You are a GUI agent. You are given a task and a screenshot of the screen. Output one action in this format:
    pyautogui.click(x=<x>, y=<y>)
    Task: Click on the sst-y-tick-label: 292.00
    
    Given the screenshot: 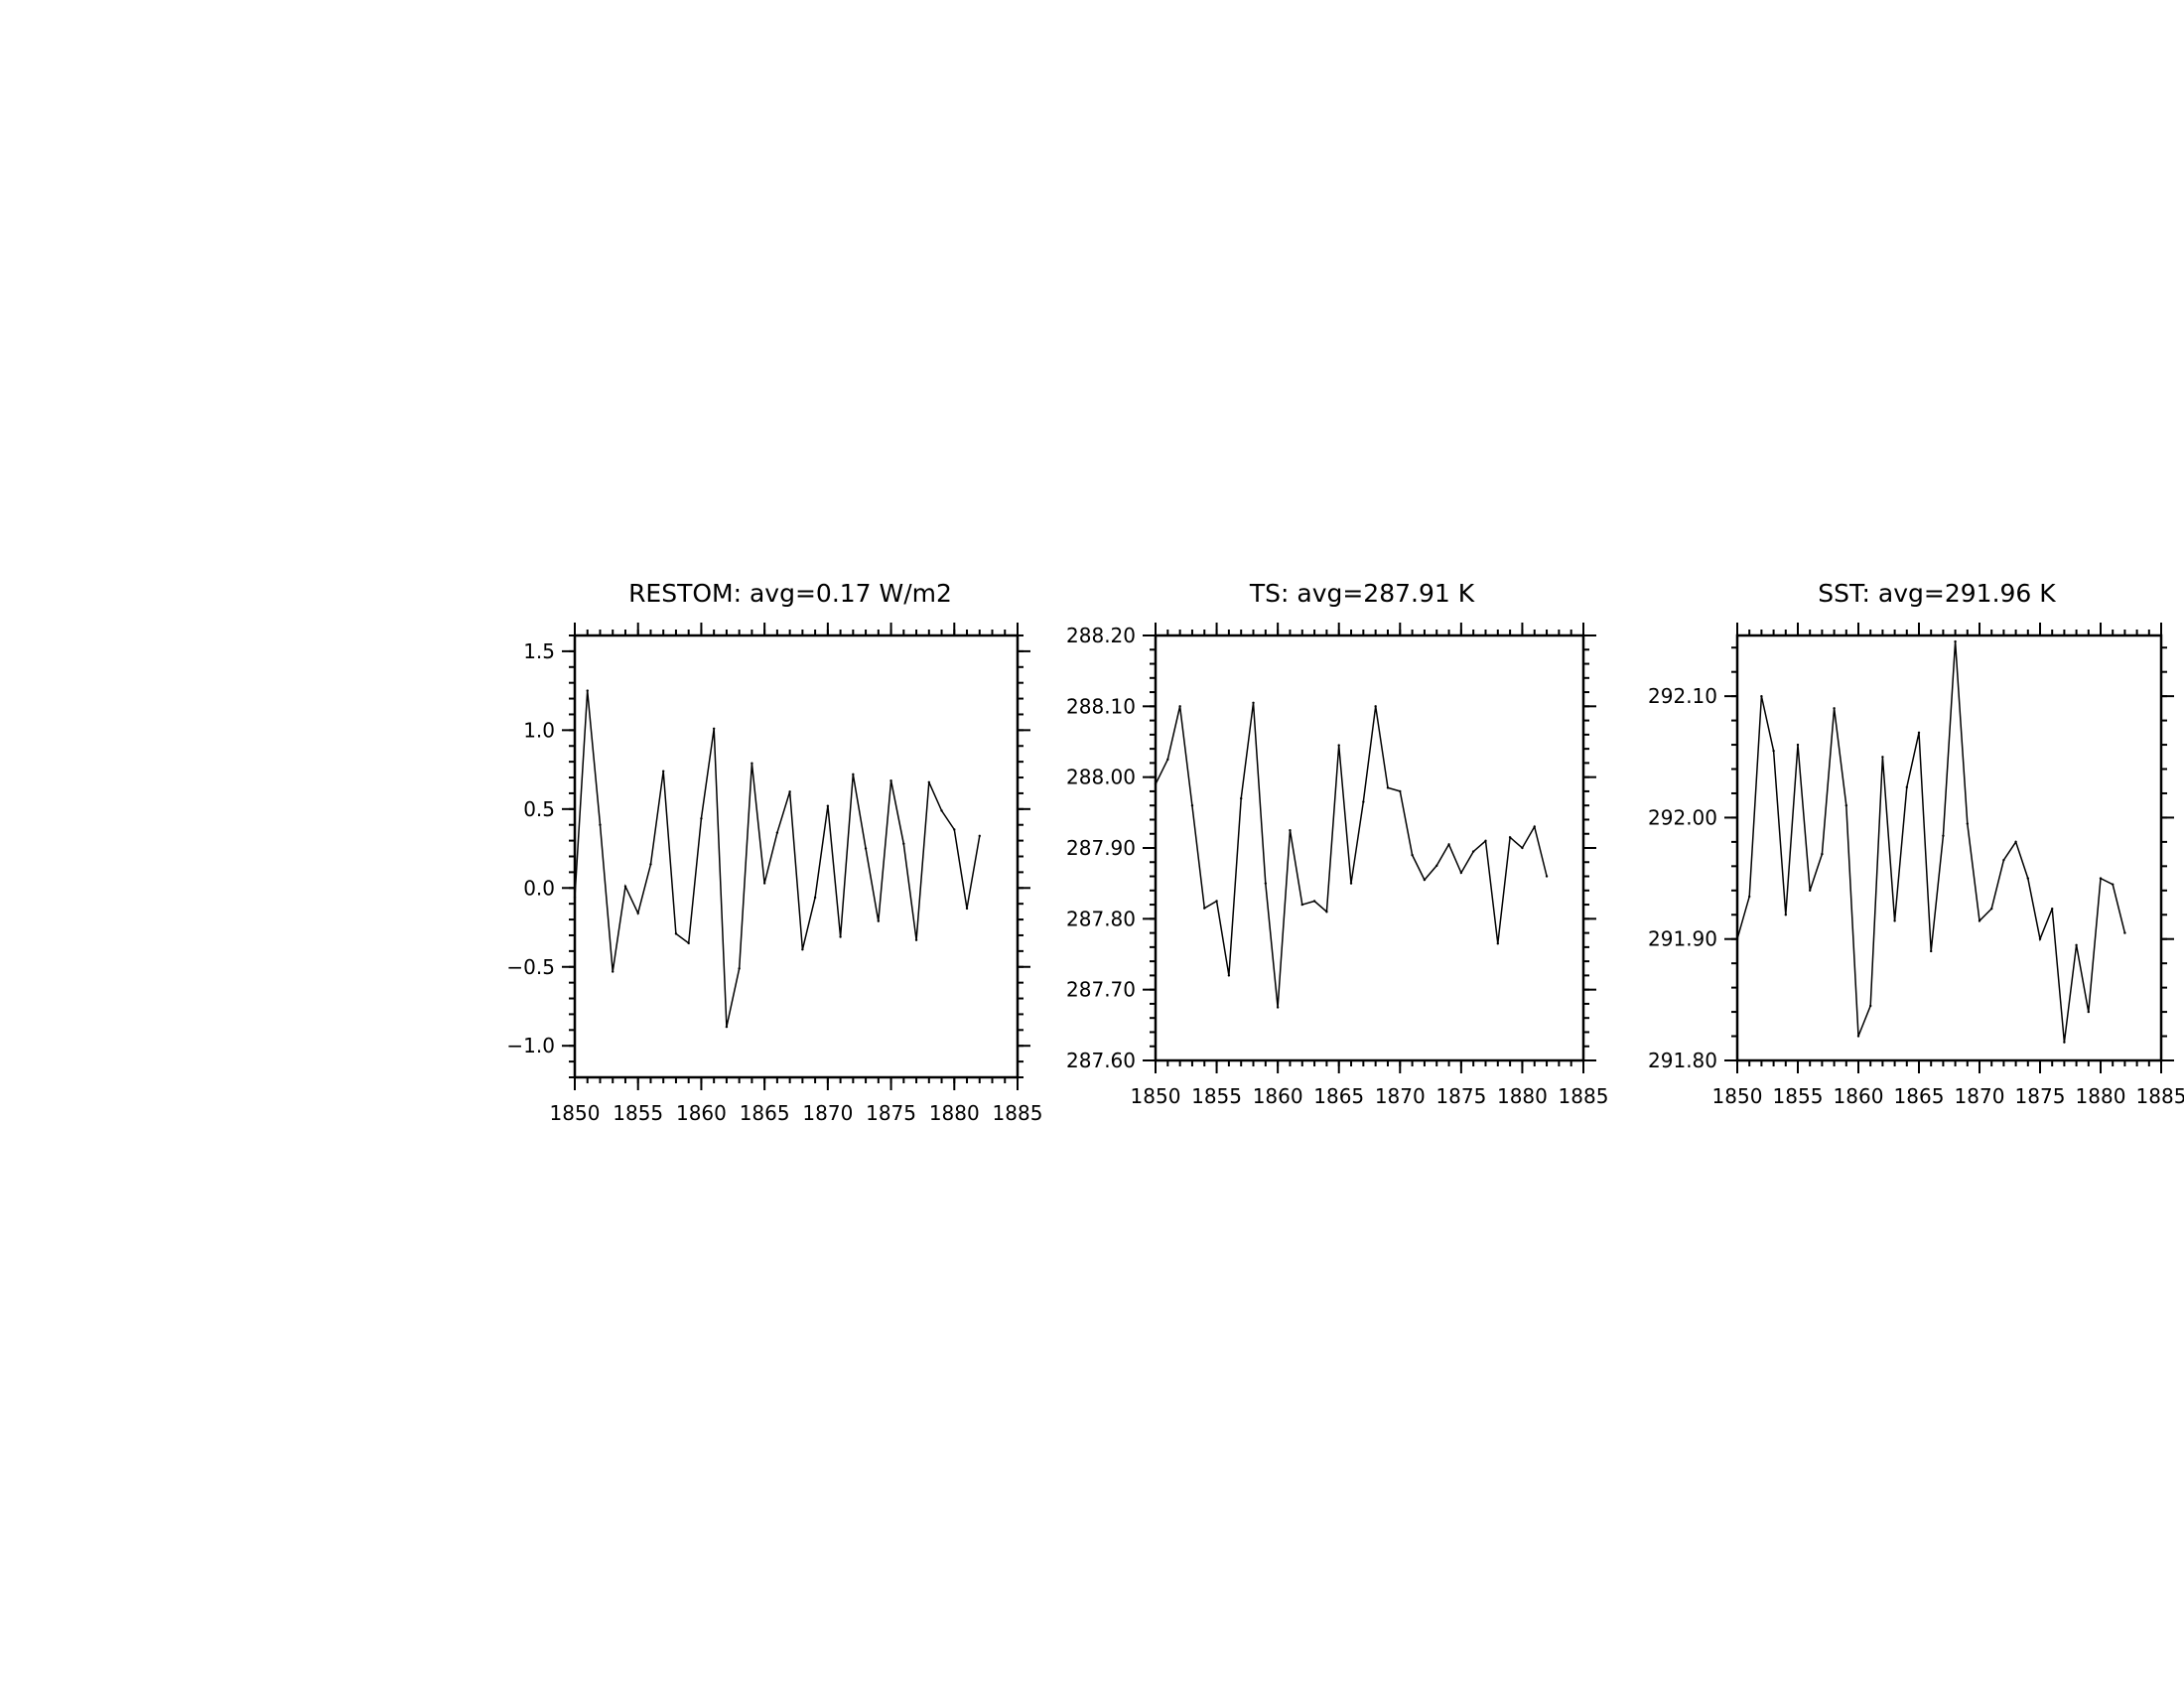 What is the action you would take?
    pyautogui.click(x=1682, y=817)
    